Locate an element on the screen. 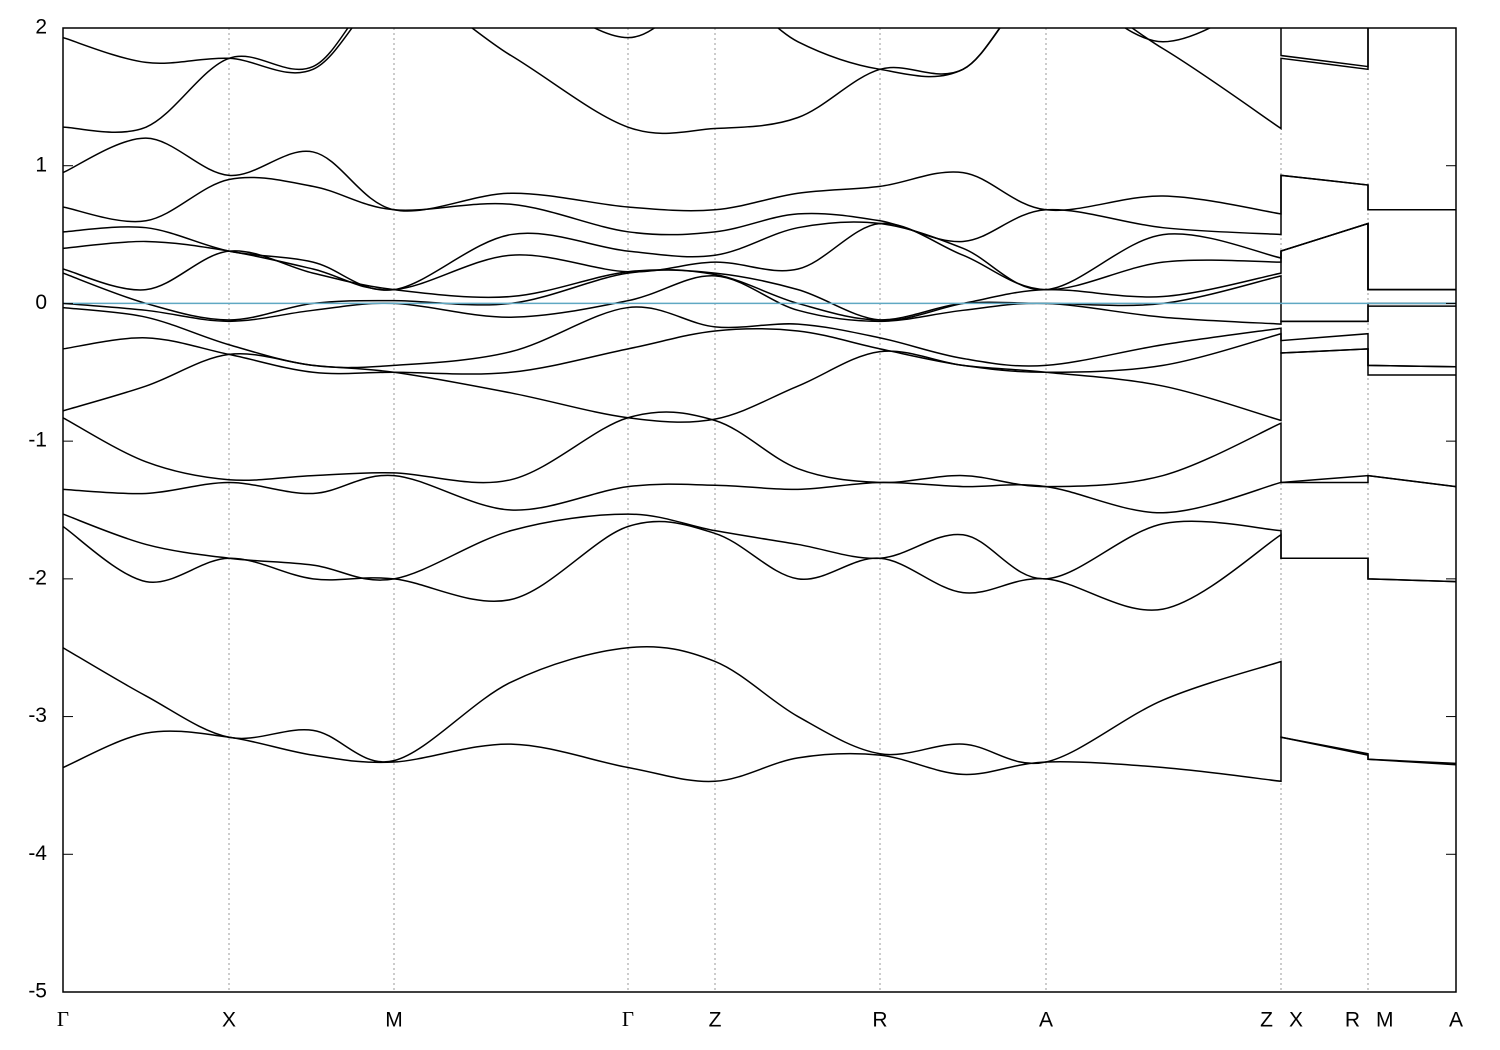  y-tick-label: -1 is located at coordinates (37, 440).